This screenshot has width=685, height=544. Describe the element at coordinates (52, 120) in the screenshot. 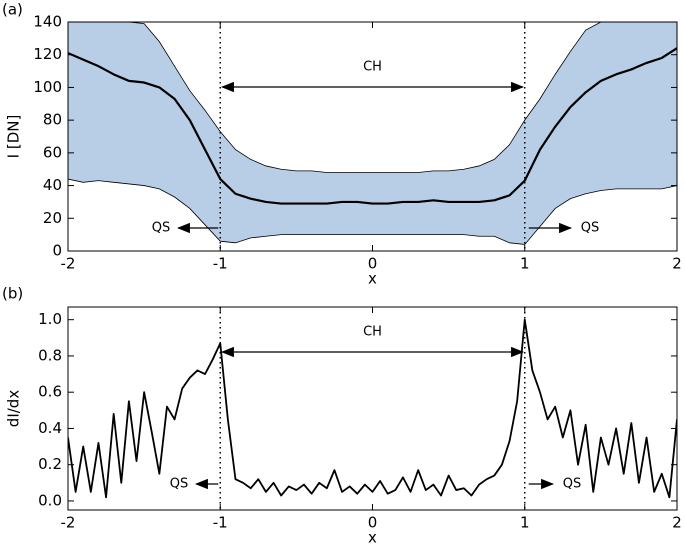

I see `y-tick-label: 80` at that location.